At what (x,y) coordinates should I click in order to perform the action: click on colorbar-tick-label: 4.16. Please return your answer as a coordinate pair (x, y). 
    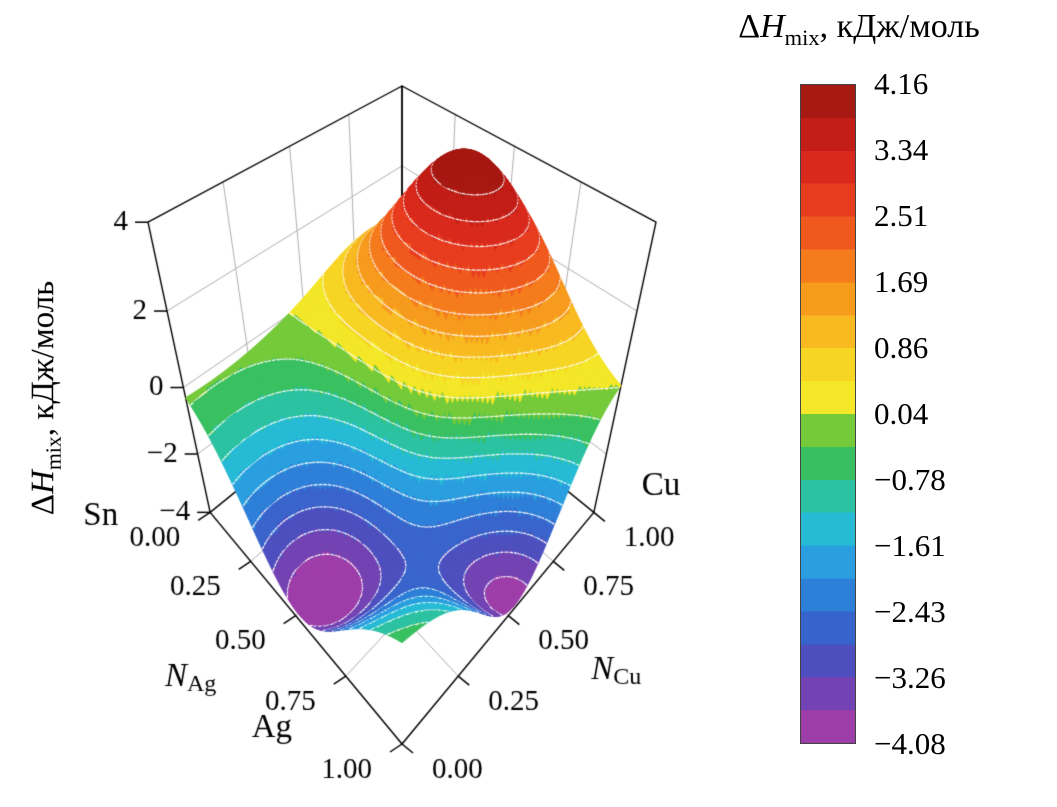
    Looking at the image, I should click on (901, 83).